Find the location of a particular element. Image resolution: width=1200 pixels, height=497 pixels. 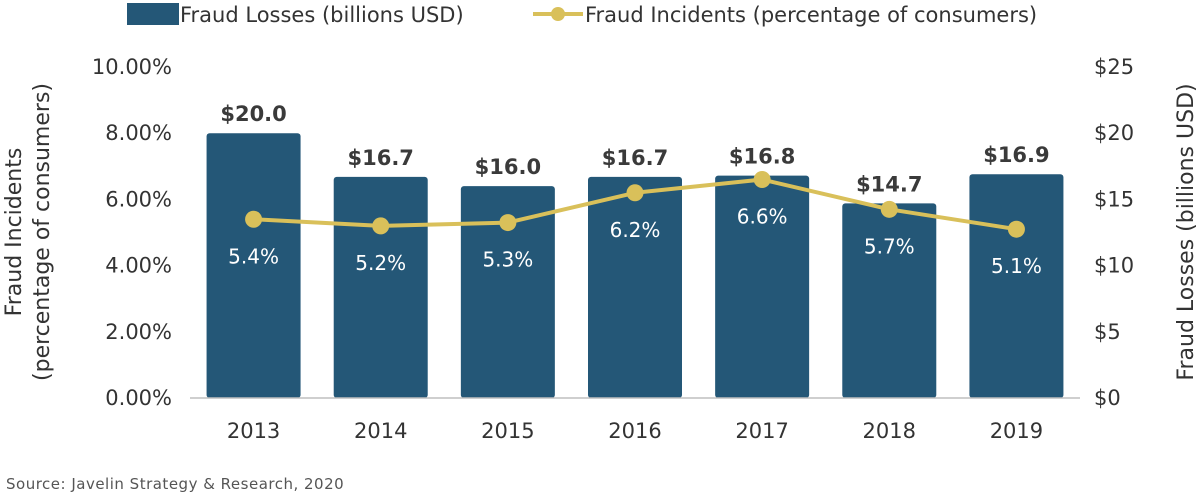

x-tick-label: 2016 is located at coordinates (634, 431).